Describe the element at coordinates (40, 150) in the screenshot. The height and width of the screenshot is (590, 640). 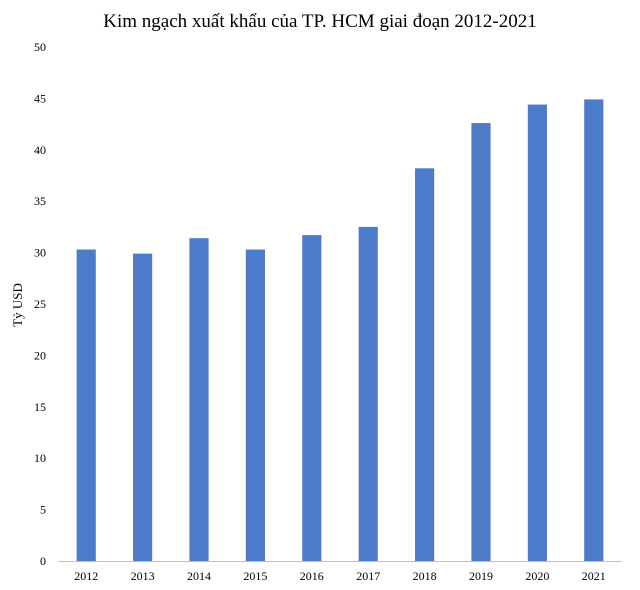
I see `y-tick-label: 40` at that location.